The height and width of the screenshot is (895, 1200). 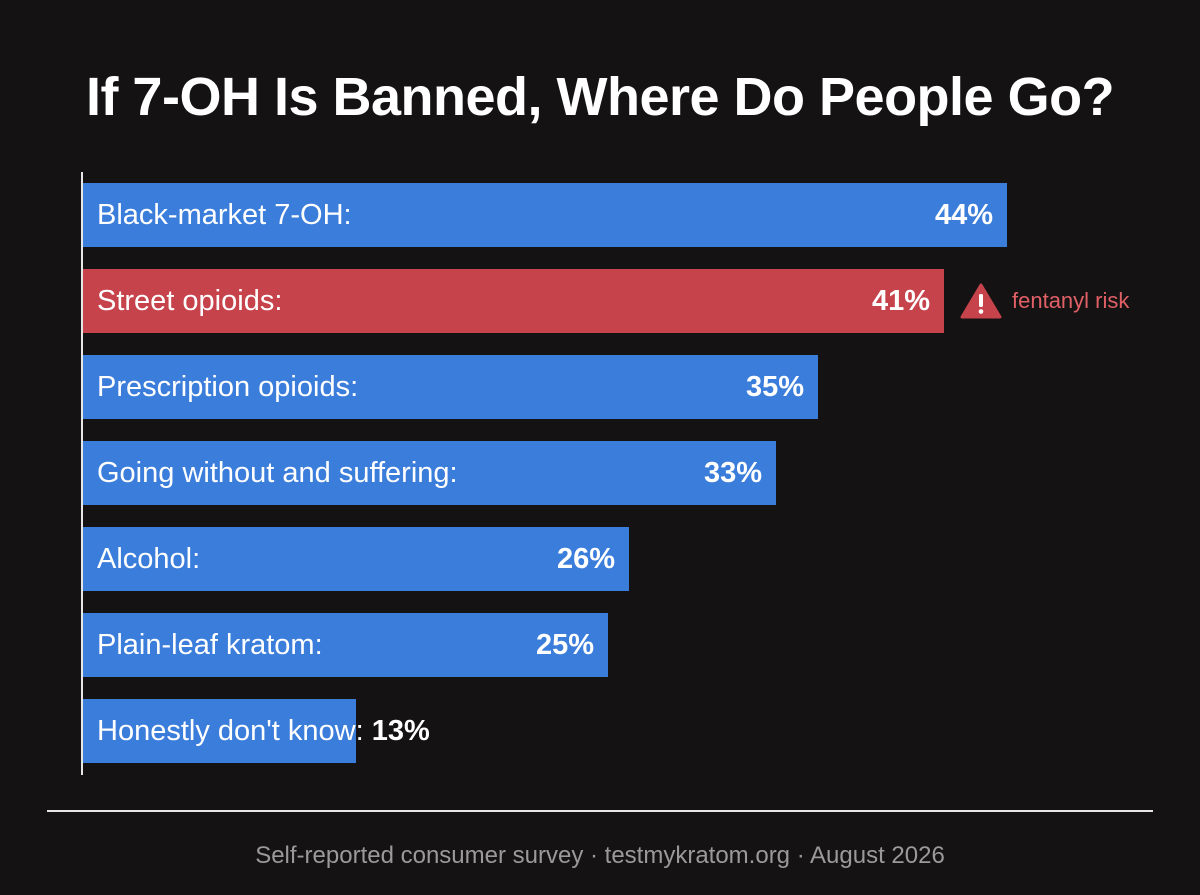 I want to click on bar-value-1: 44%, so click(x=963, y=215).